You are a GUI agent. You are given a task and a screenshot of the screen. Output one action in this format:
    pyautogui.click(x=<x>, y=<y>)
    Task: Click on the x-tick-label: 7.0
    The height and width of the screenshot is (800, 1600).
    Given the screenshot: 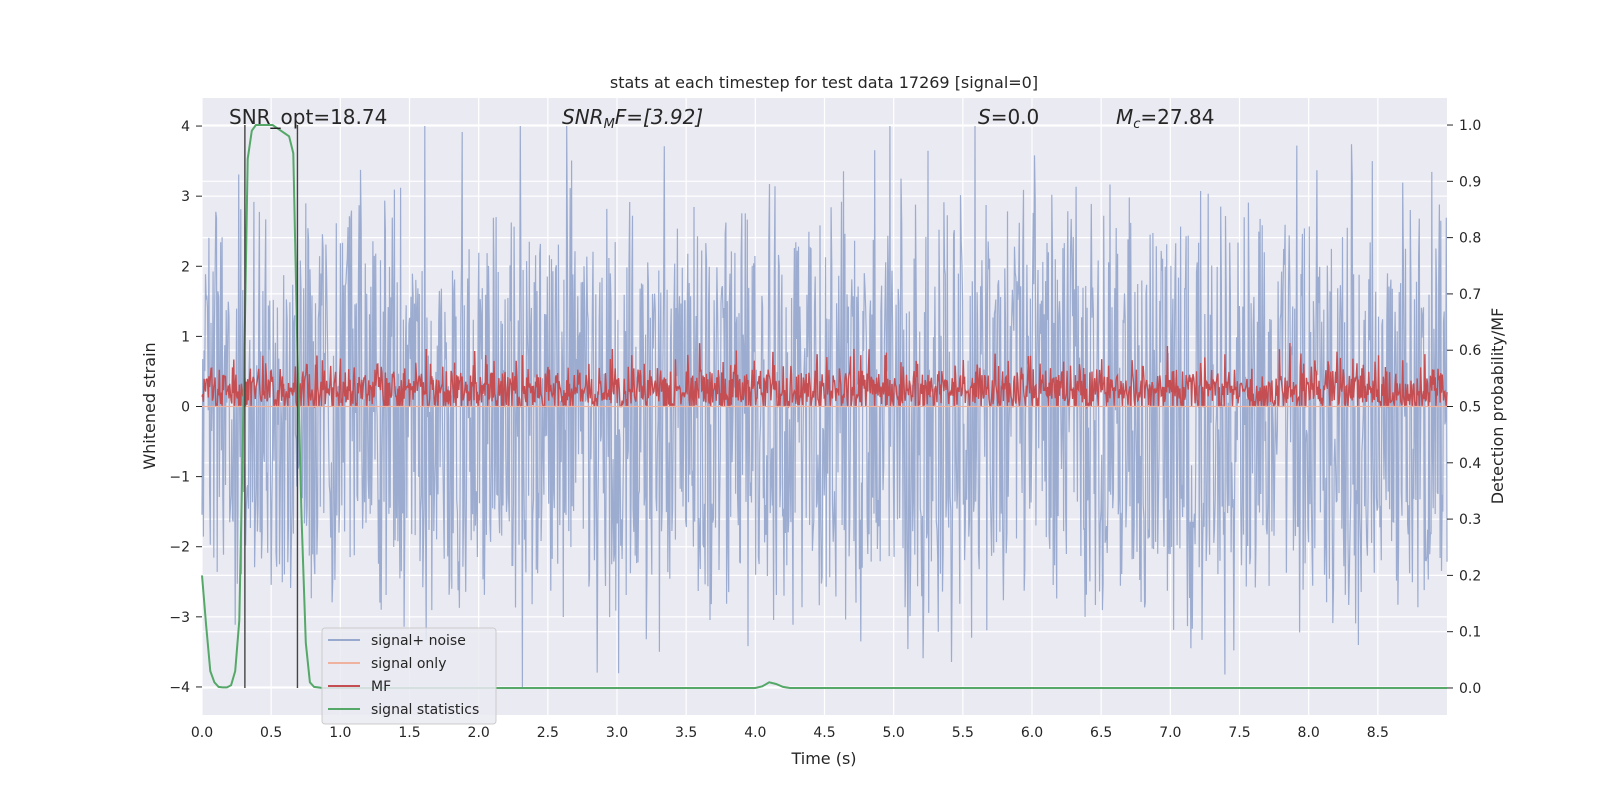 What is the action you would take?
    pyautogui.click(x=1170, y=733)
    